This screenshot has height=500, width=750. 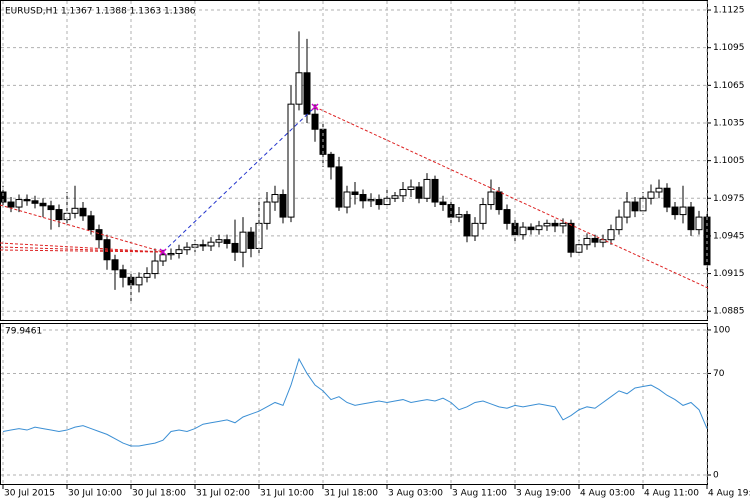 What do you see at coordinates (100, 12) in the screenshot?
I see `chart-title: EURUSD,H1 1.1367 1.1388 1.1363 1.1386` at bounding box center [100, 12].